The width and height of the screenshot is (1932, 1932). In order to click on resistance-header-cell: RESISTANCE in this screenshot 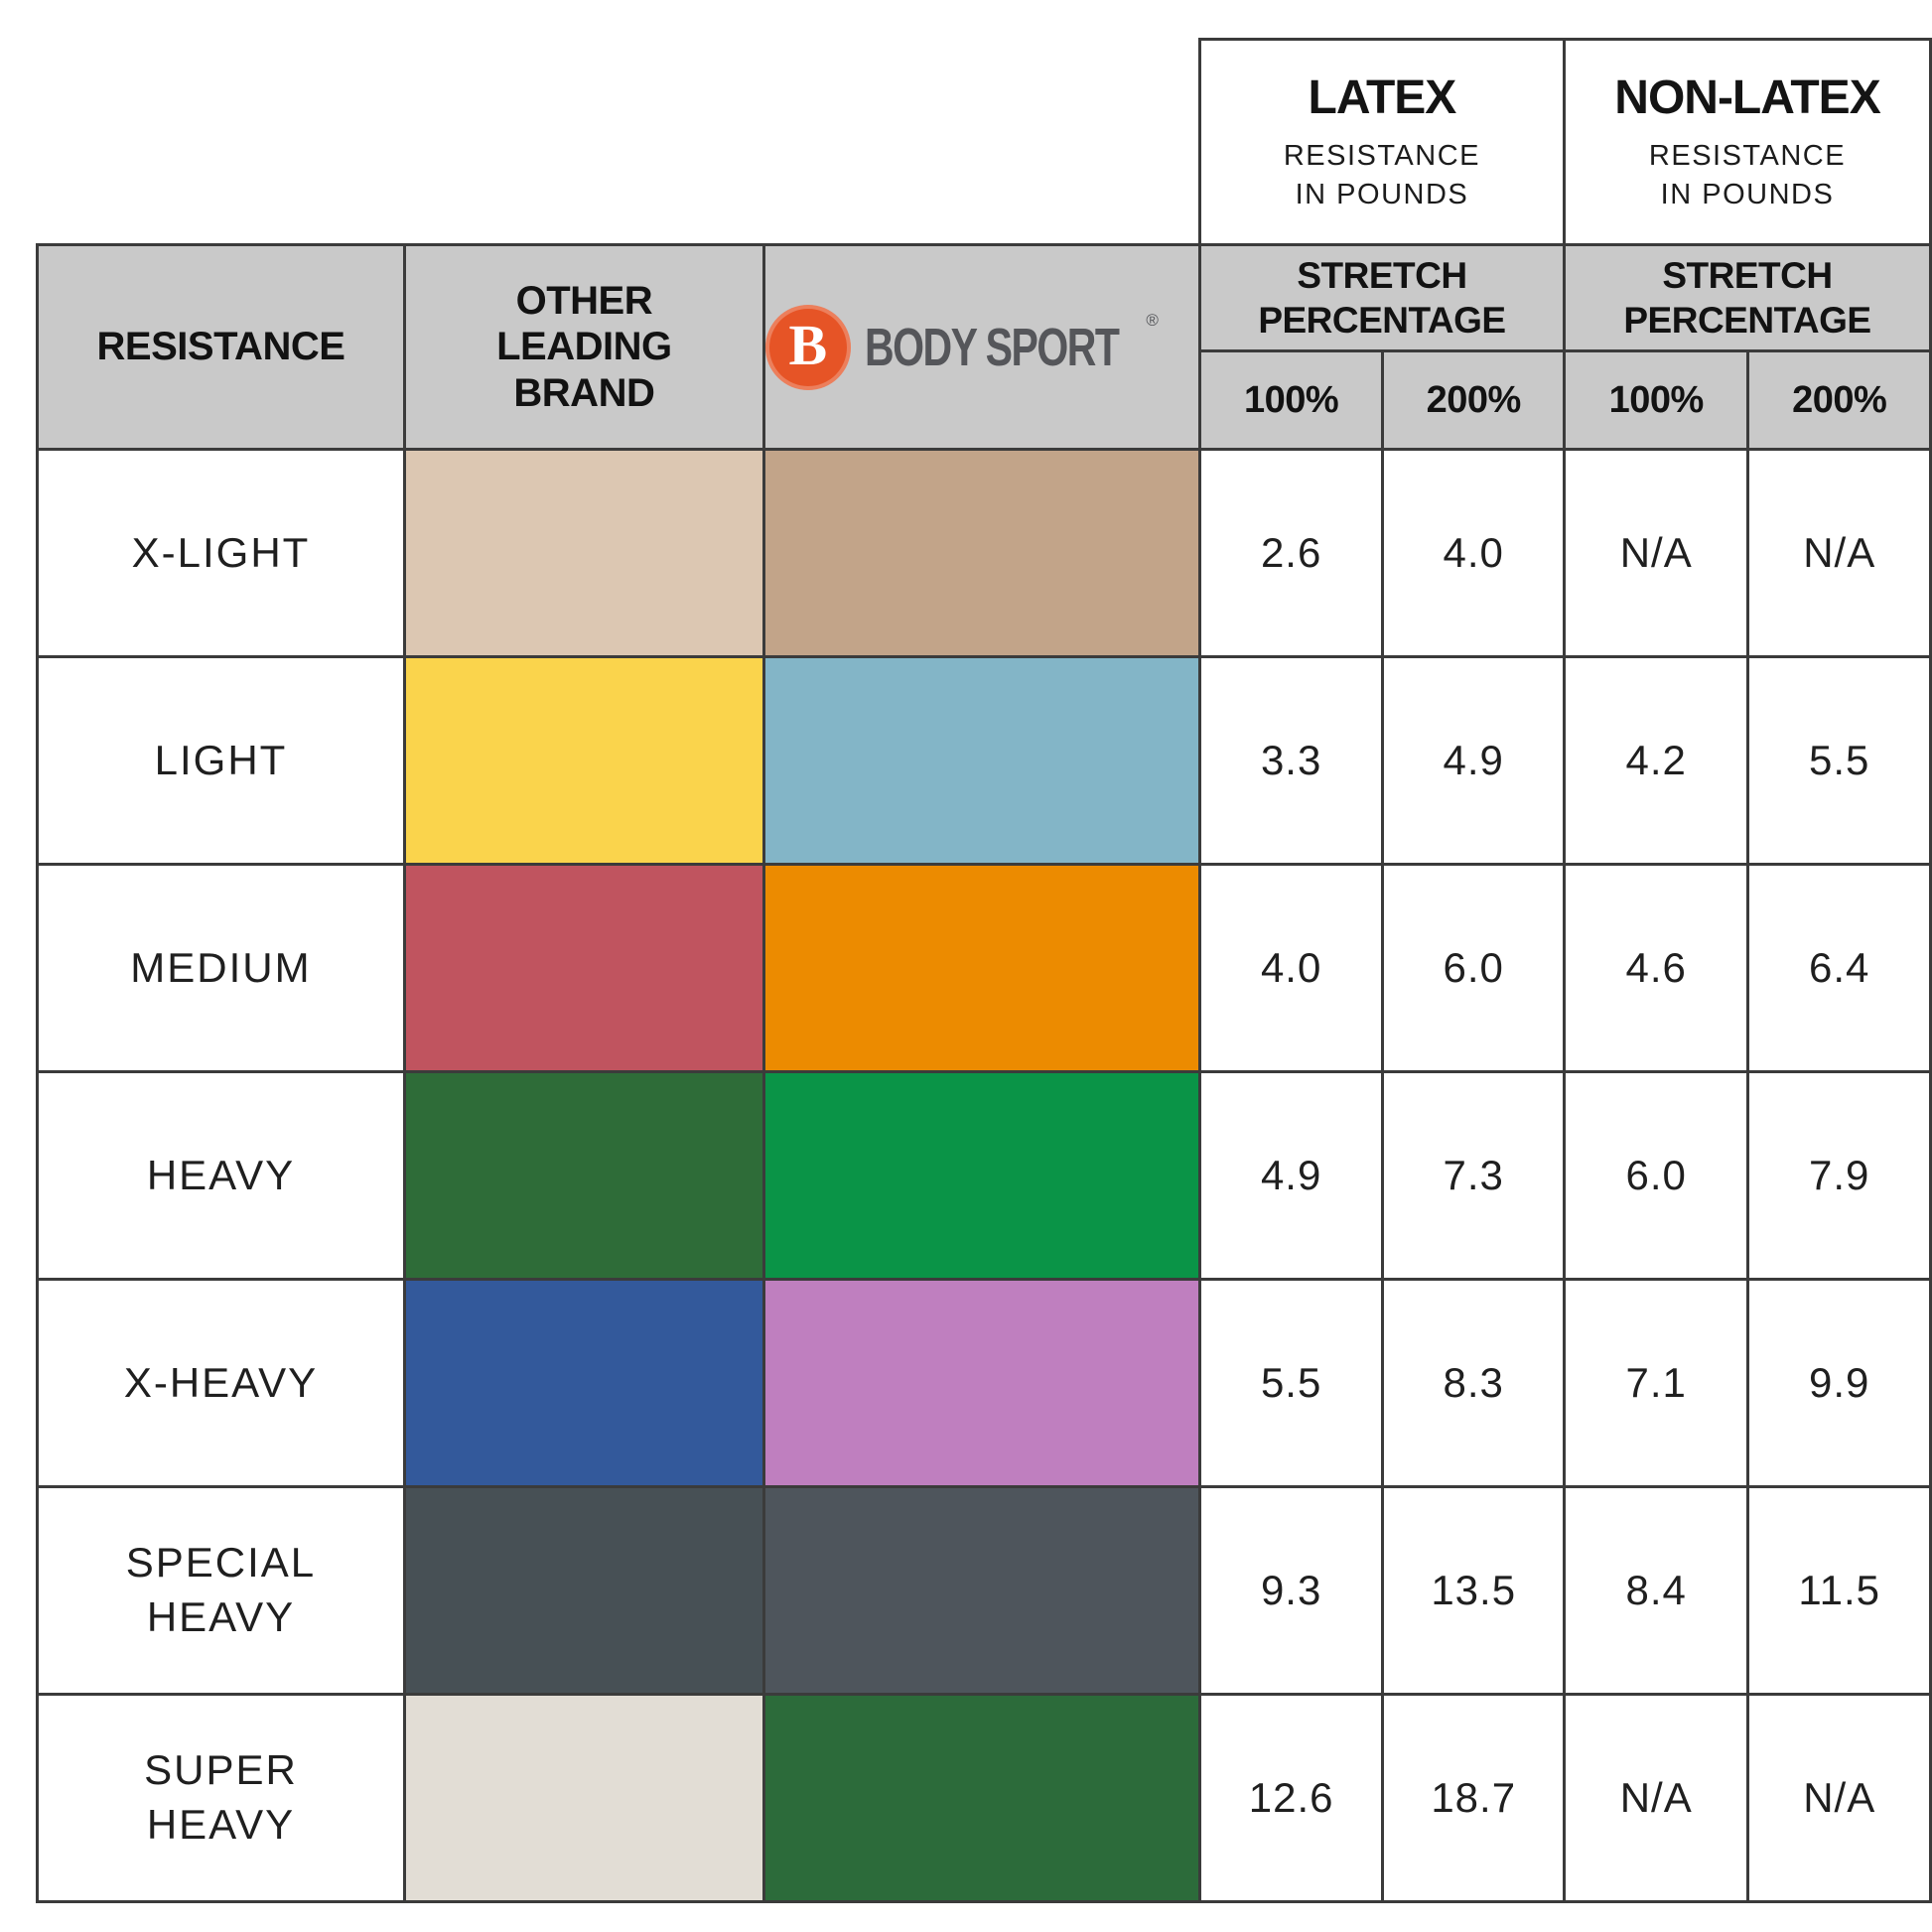, I will do `click(221, 347)`.